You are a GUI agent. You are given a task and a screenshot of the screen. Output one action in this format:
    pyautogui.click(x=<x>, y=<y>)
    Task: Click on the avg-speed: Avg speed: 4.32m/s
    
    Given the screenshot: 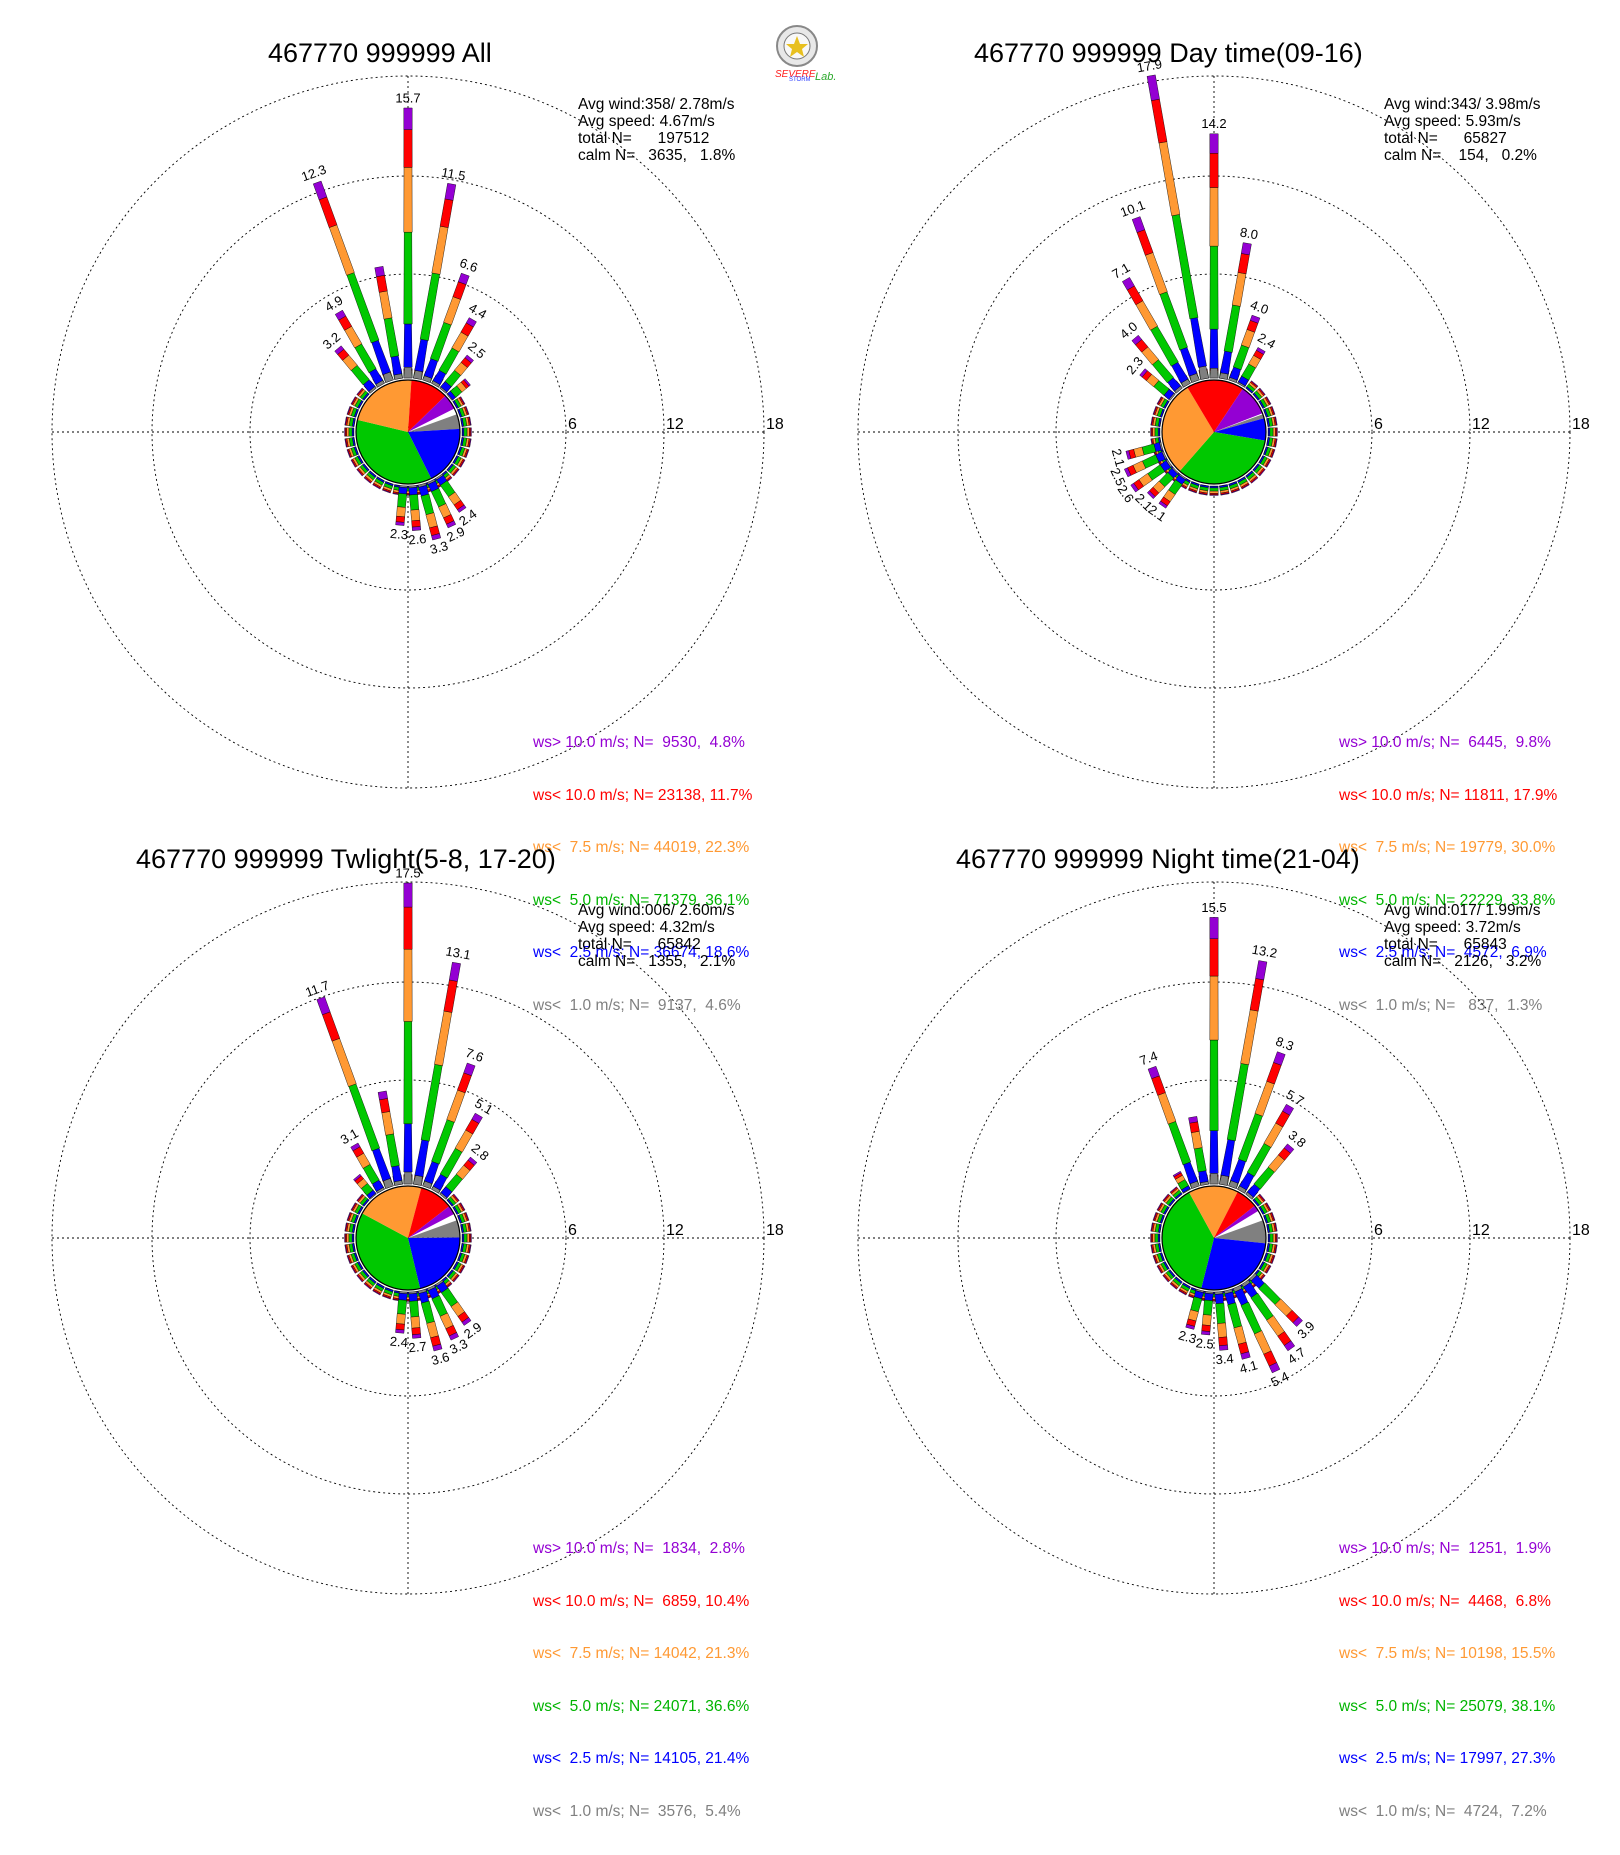 What is the action you would take?
    pyautogui.click(x=656, y=927)
    